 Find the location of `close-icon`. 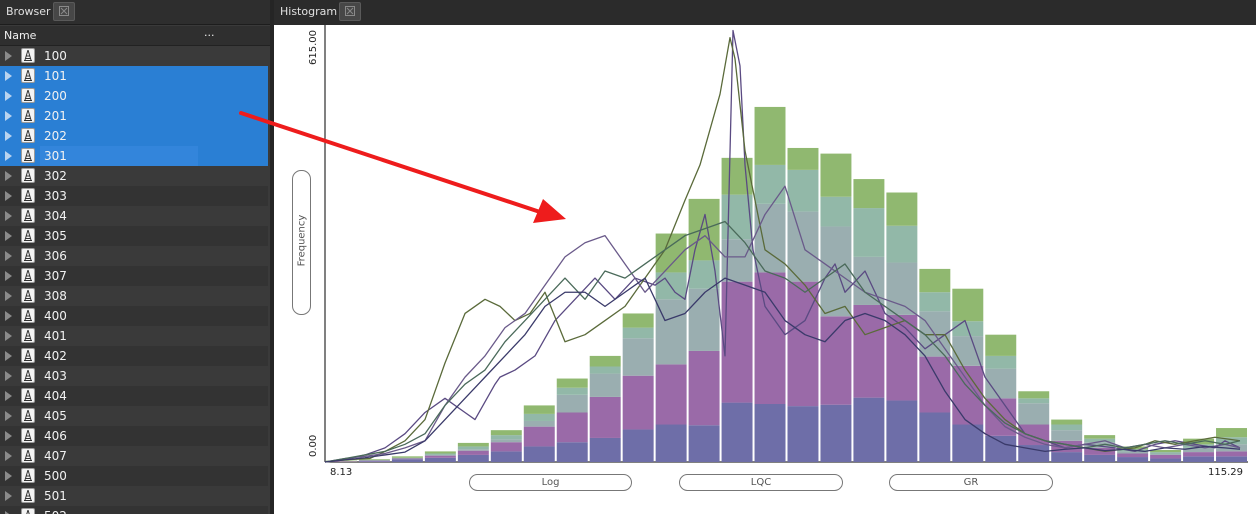

close-icon is located at coordinates (64, 11).